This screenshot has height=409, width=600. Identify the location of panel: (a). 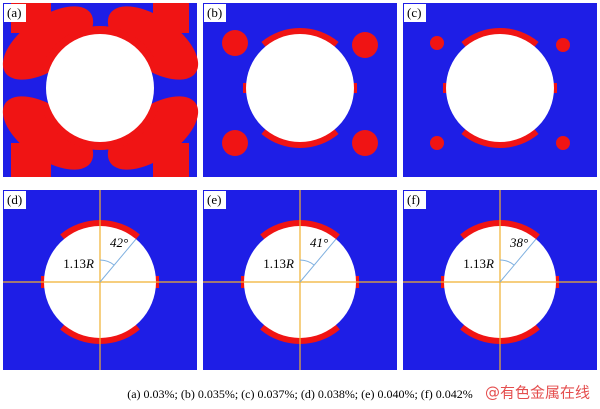
(100, 90).